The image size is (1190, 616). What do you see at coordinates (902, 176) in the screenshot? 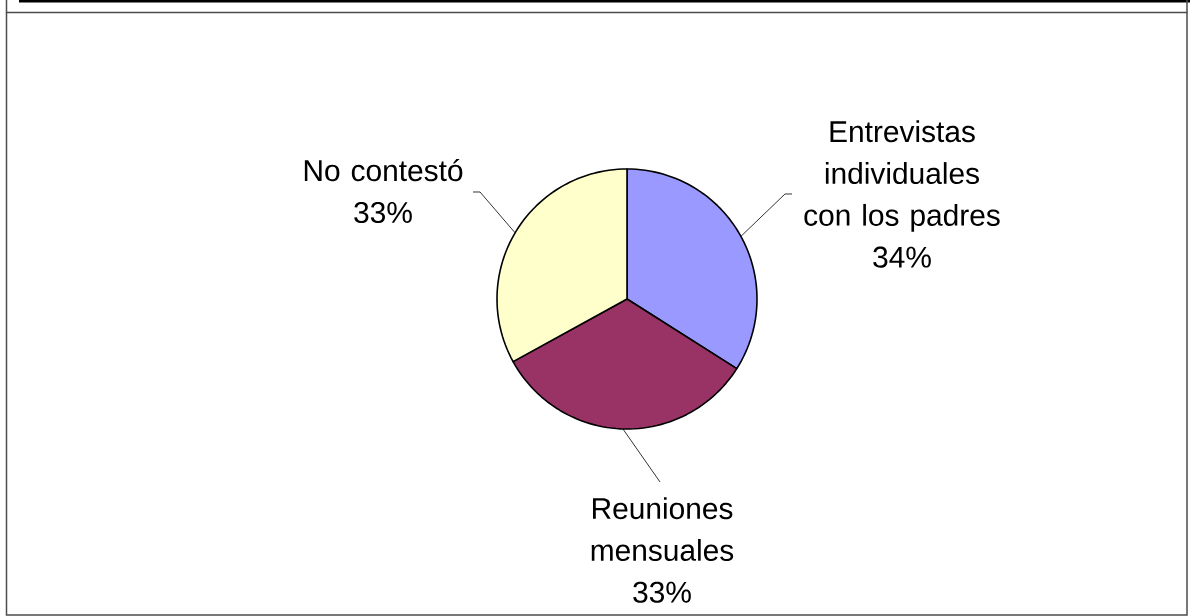
I see `slice-label: Entrevistas individuales con los padres` at bounding box center [902, 176].